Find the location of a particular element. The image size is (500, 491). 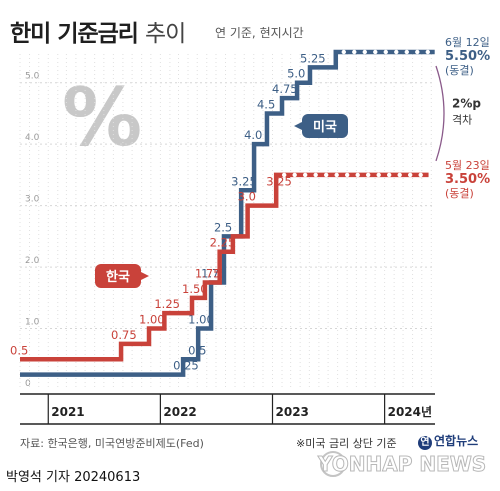

korea-value-label: 1.75 is located at coordinates (208, 273).